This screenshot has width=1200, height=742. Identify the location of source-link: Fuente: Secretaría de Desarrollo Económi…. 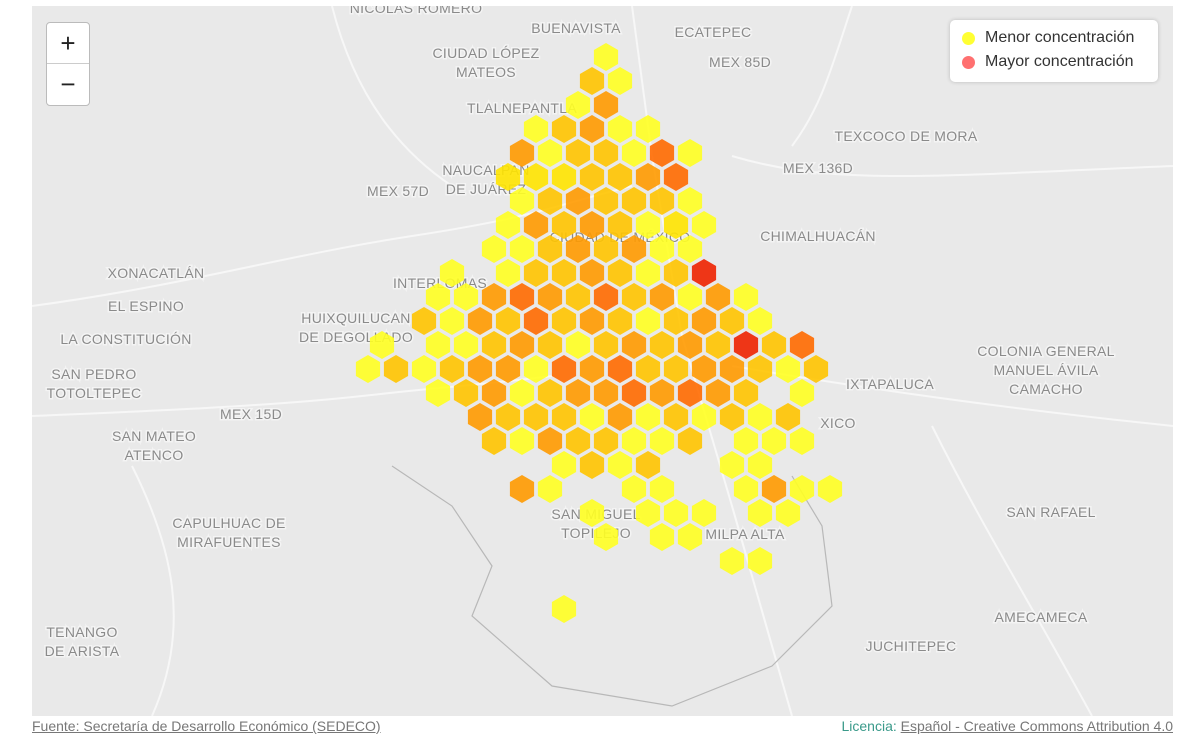
(206, 726).